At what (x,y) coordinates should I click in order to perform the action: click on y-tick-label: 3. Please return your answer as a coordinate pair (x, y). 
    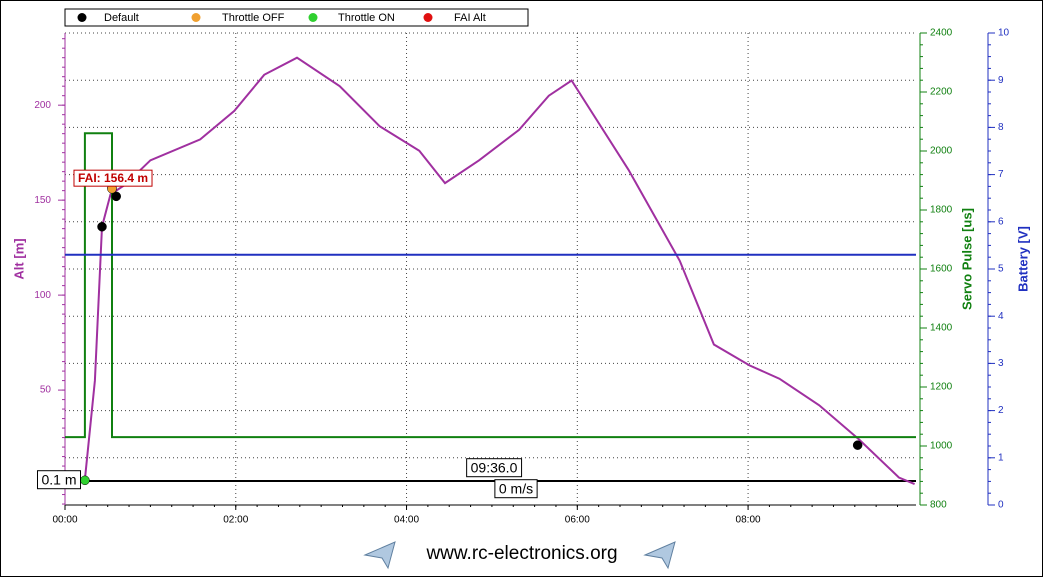
    Looking at the image, I should click on (1001, 363).